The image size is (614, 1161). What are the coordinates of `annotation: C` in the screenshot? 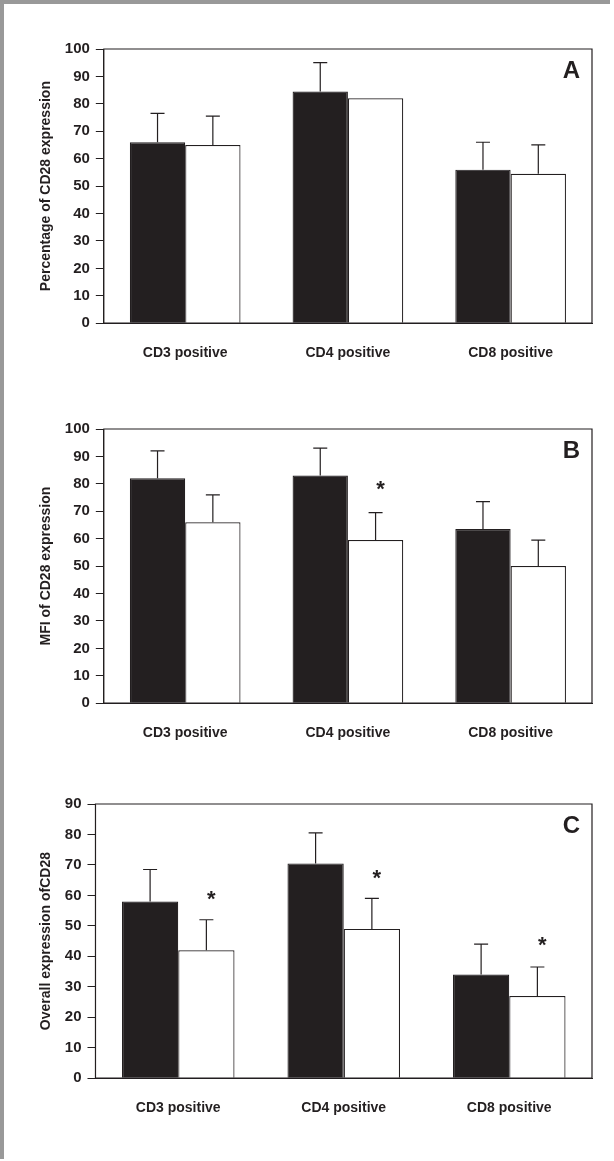 It's located at (571, 824).